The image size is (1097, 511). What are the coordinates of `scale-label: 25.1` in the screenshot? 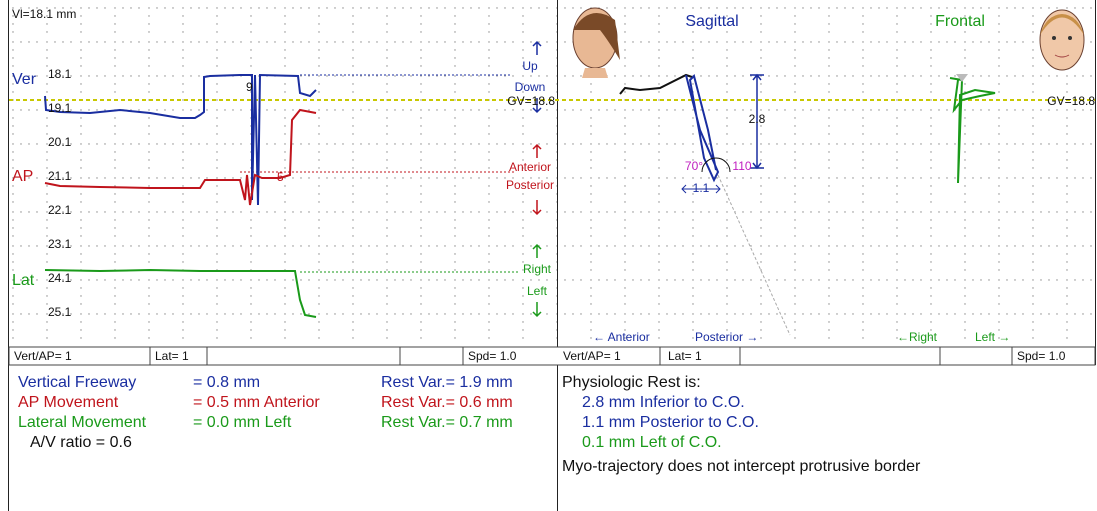 It's located at (60, 312).